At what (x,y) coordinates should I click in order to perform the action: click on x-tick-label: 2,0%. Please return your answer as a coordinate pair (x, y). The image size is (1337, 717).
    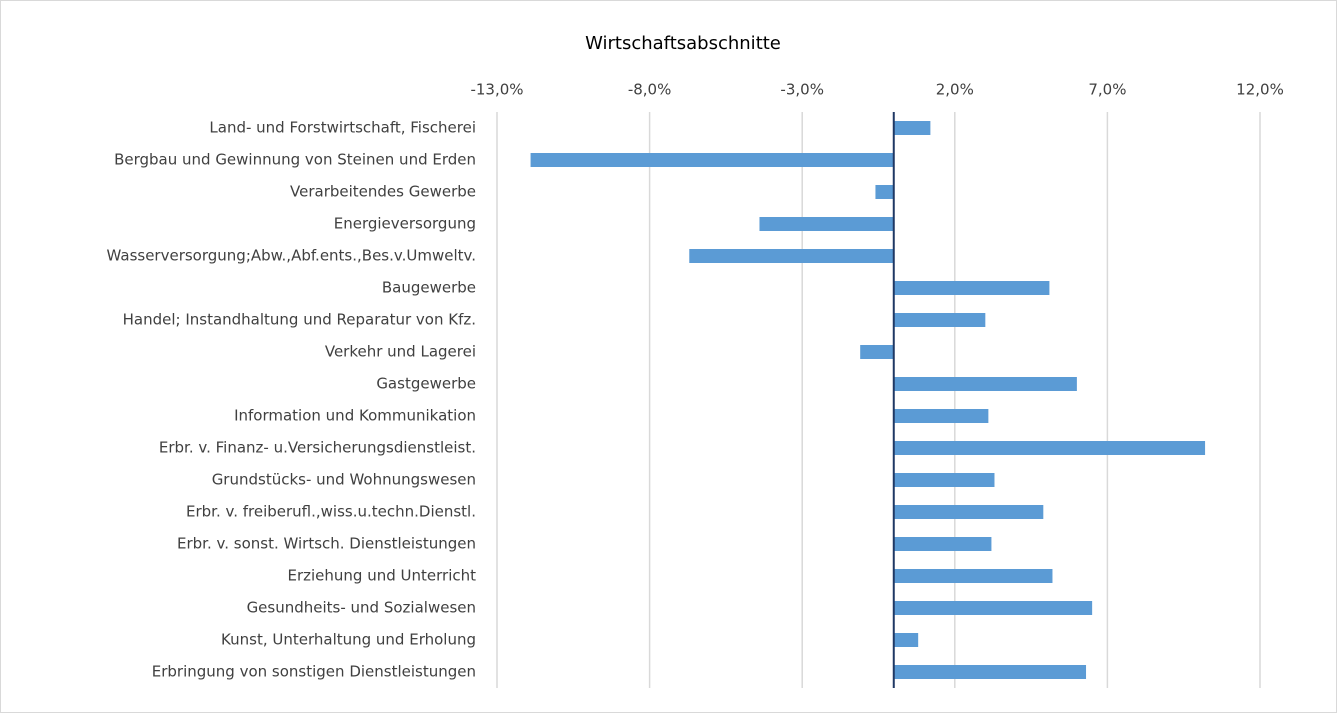
    Looking at the image, I should click on (955, 90).